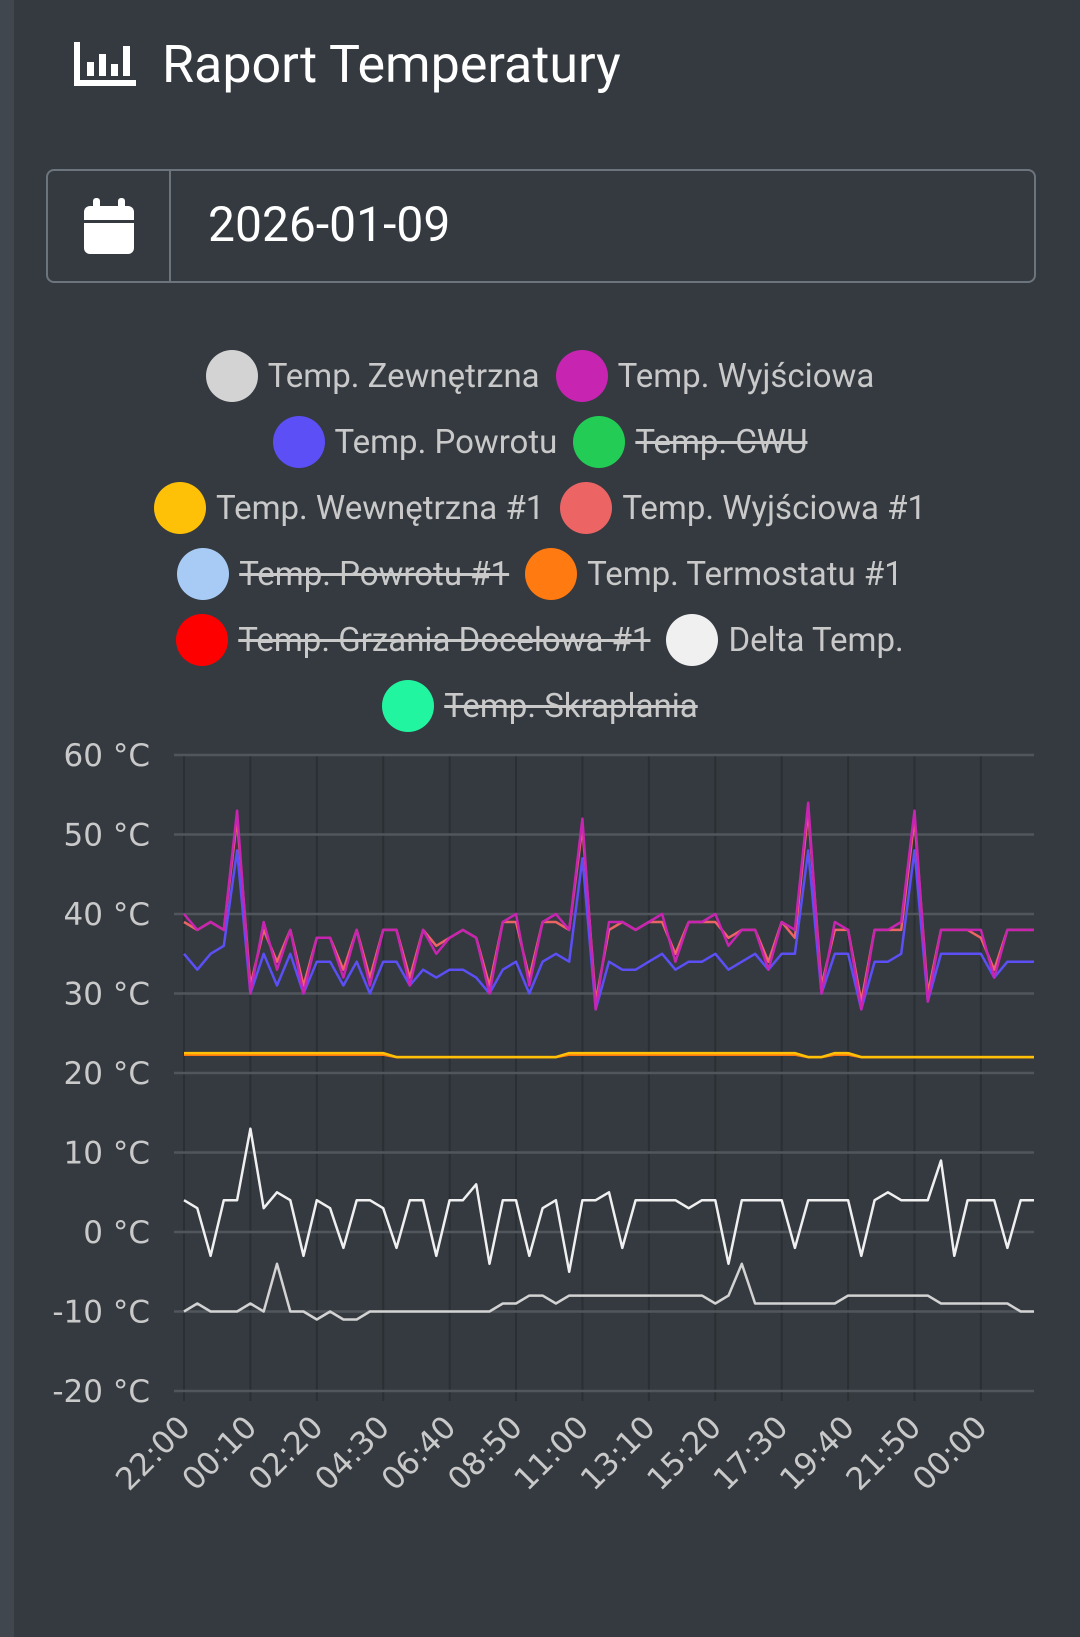 Image resolution: width=1080 pixels, height=1637 pixels. I want to click on legend-item: Temp. Powrotu, so click(415, 442).